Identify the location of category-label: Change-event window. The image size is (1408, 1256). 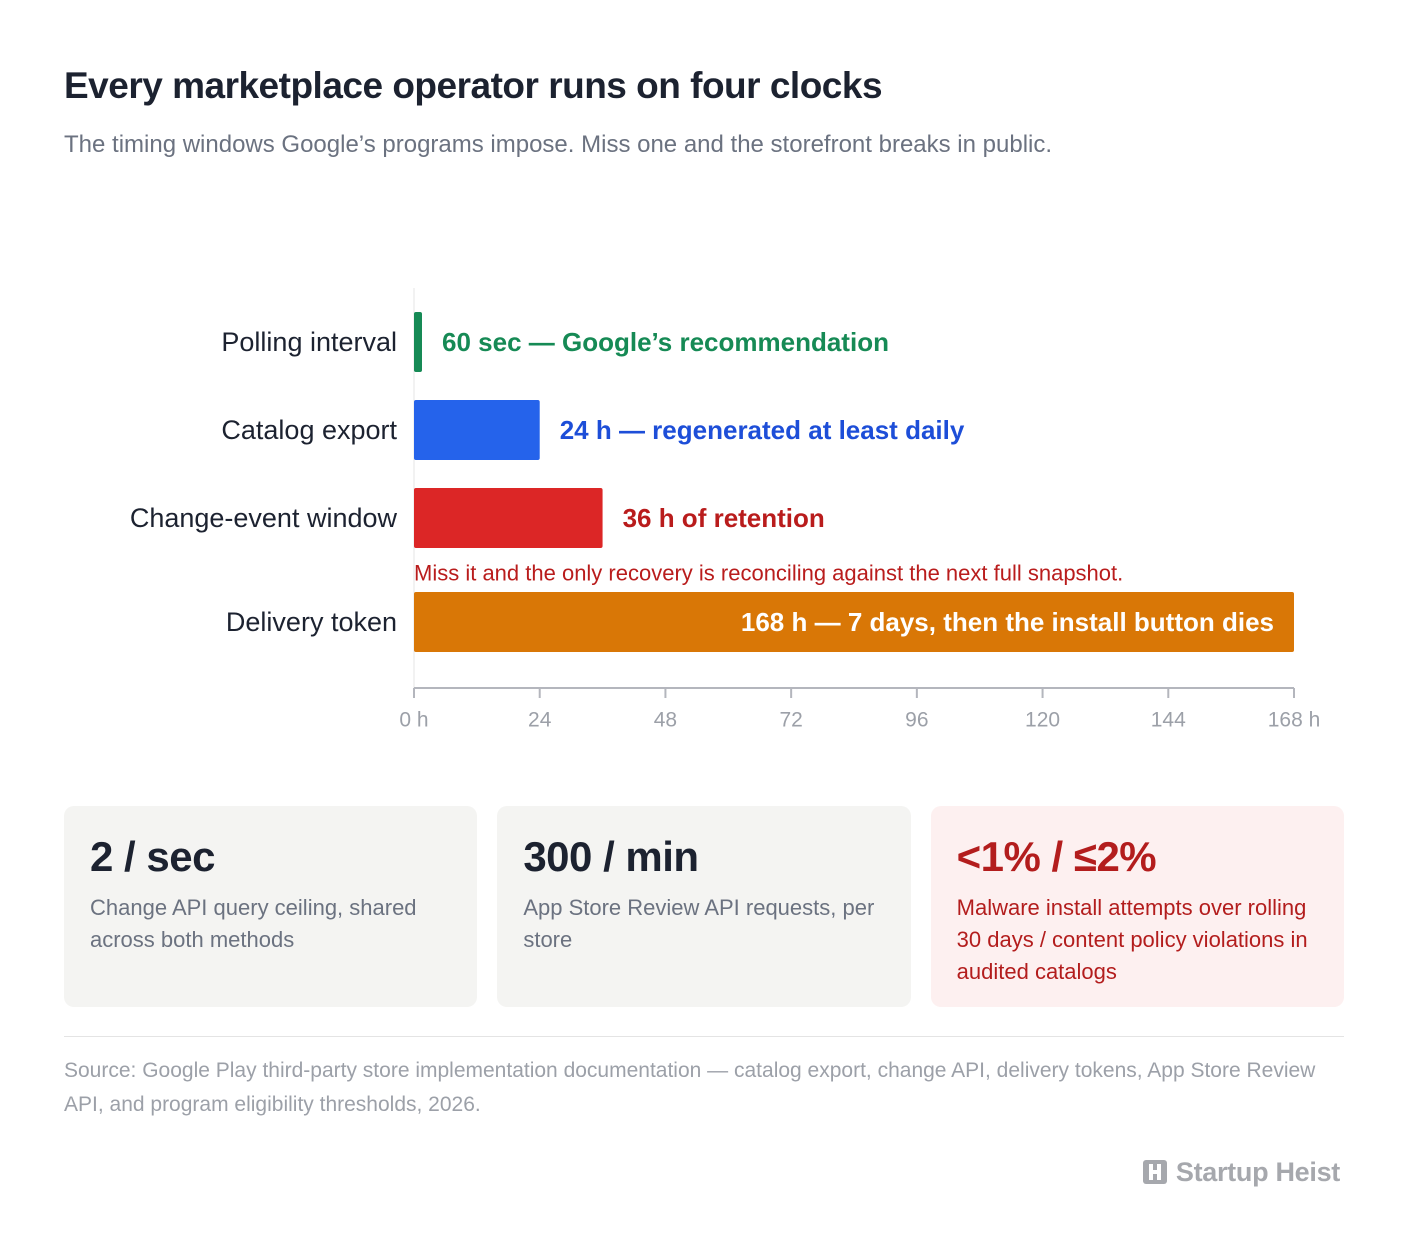
(264, 518).